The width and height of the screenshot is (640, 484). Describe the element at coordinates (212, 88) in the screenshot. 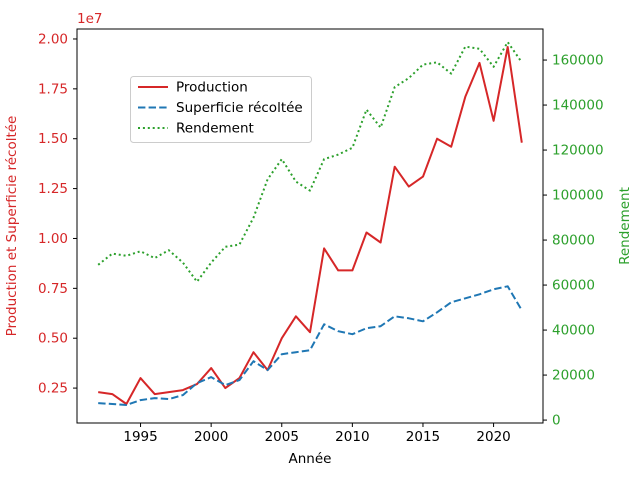

I see `legend-label: Production` at that location.